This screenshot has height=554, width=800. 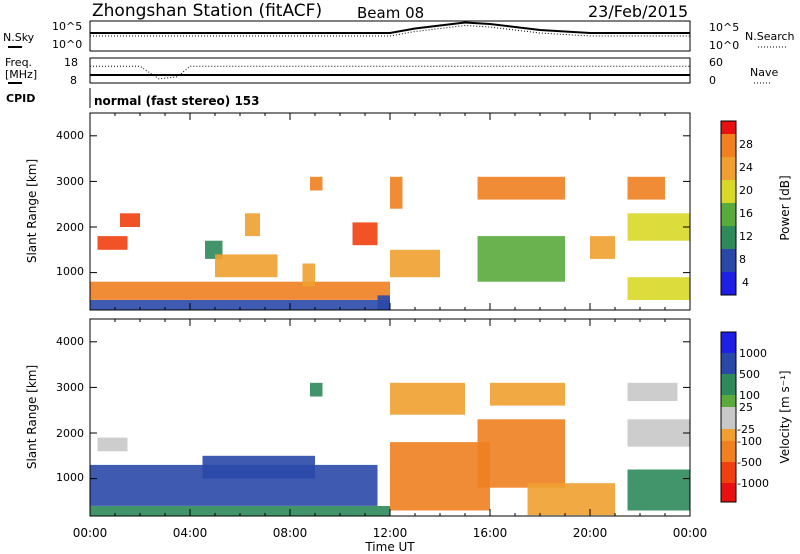 I want to click on nave-trace, so click(x=390, y=72).